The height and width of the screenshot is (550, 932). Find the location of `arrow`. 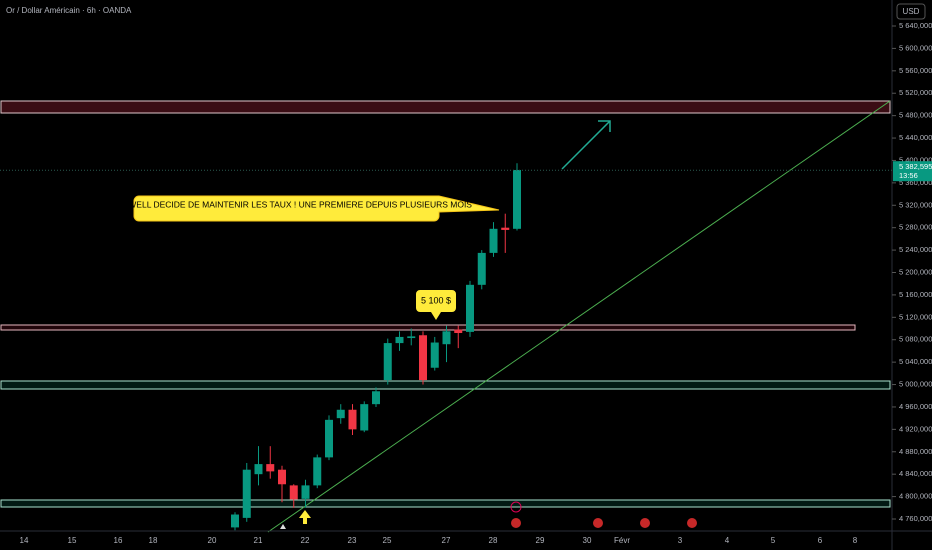

arrow is located at coordinates (586, 145).